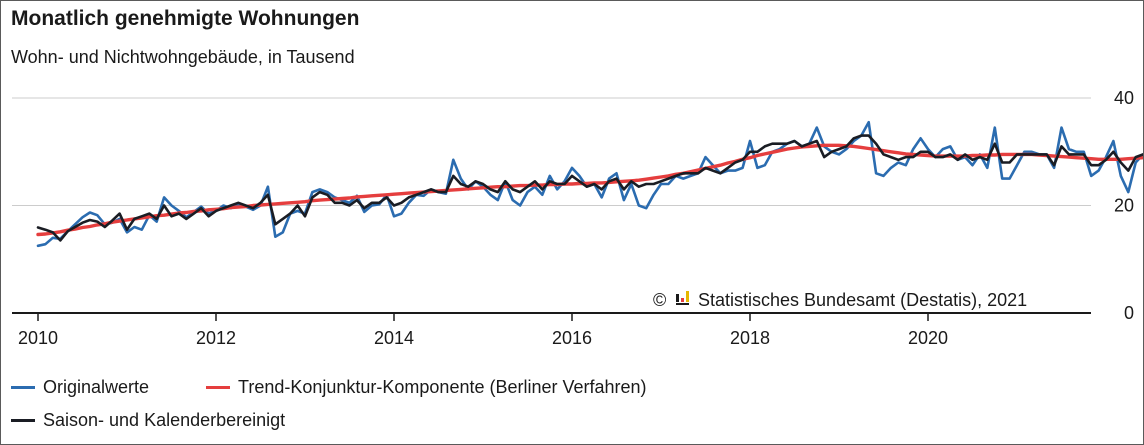 The height and width of the screenshot is (445, 1144). Describe the element at coordinates (183, 57) in the screenshot. I see `chart-subtitle: Wohn- und Nichtwohngebäude, in Tausend` at that location.